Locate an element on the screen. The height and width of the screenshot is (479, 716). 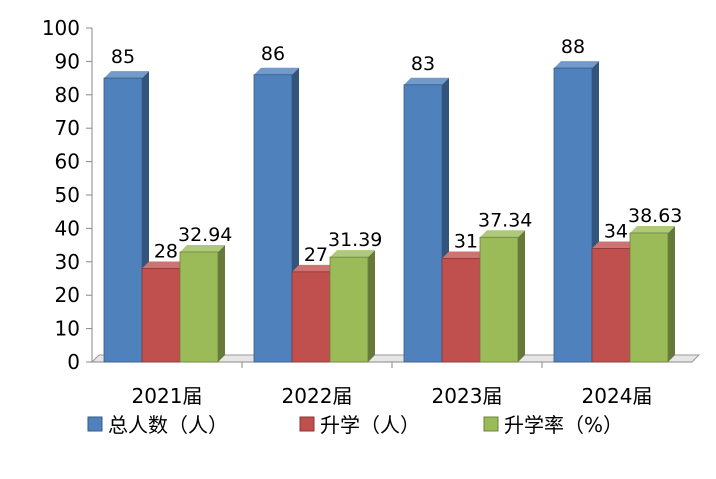
y-tick-label: 40 is located at coordinates (67, 228).